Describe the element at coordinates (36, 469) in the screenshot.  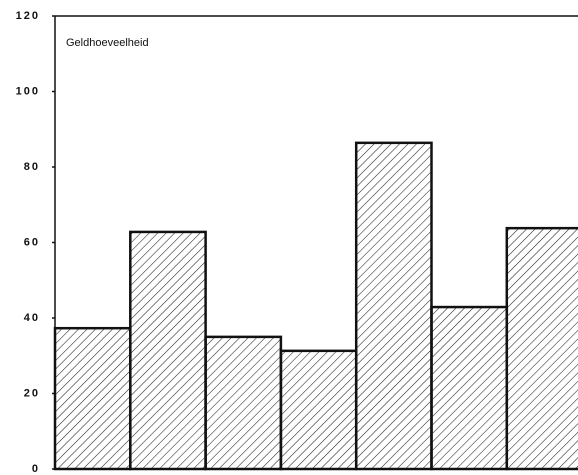
I see `y-tick-label: 0` at that location.